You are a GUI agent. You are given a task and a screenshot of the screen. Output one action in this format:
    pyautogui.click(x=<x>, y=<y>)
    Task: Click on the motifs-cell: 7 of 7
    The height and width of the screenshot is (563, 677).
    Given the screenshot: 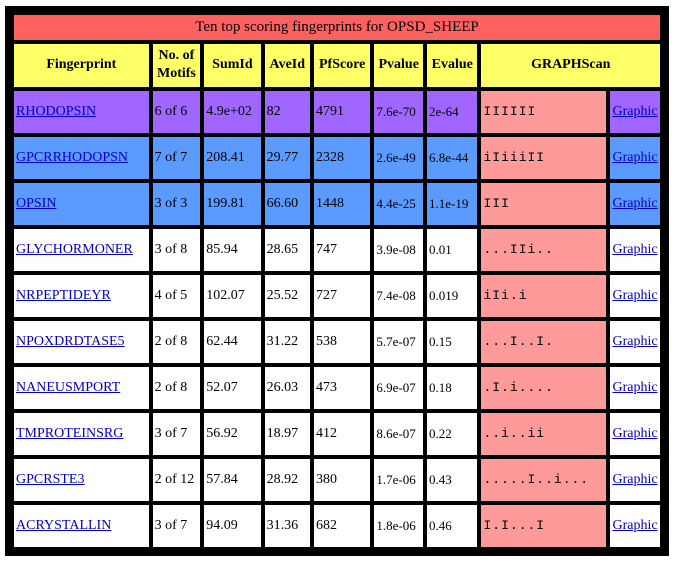 What is the action you would take?
    pyautogui.click(x=177, y=158)
    